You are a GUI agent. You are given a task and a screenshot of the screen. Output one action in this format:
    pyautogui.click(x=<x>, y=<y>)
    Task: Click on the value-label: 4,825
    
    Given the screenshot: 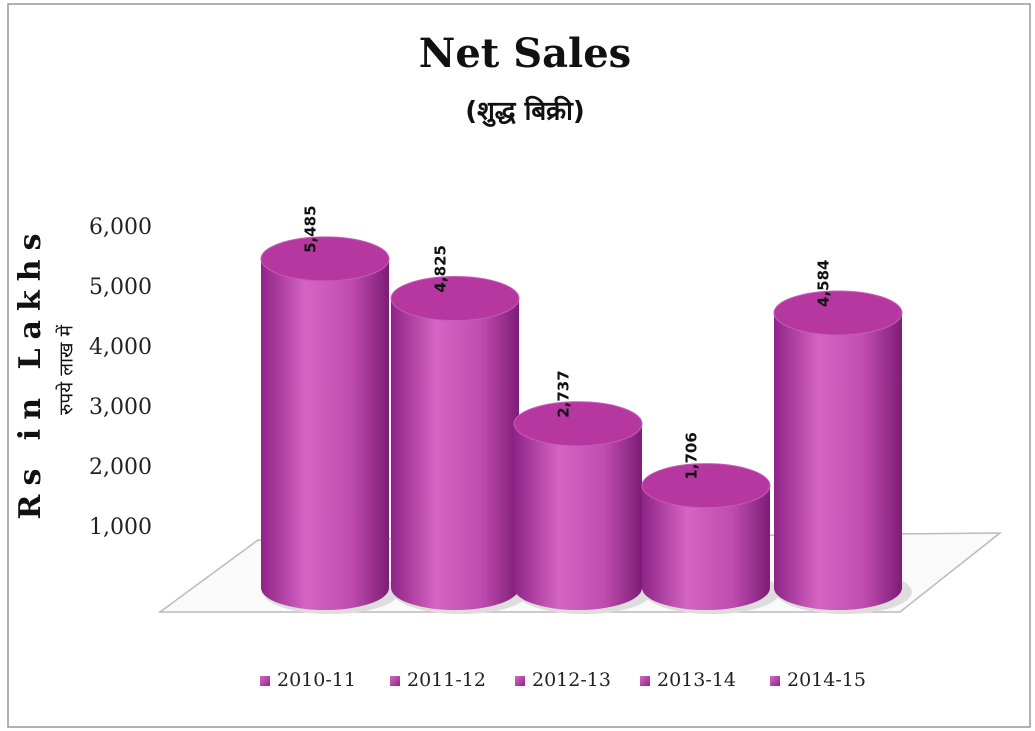 What is the action you would take?
    pyautogui.click(x=441, y=268)
    